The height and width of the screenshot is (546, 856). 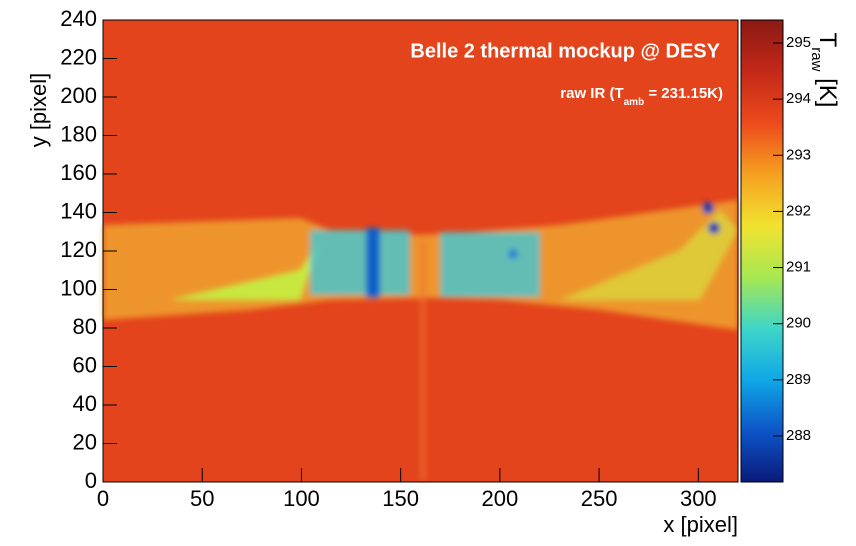 What do you see at coordinates (798, 435) in the screenshot?
I see `colorbar-tick-label: 288` at bounding box center [798, 435].